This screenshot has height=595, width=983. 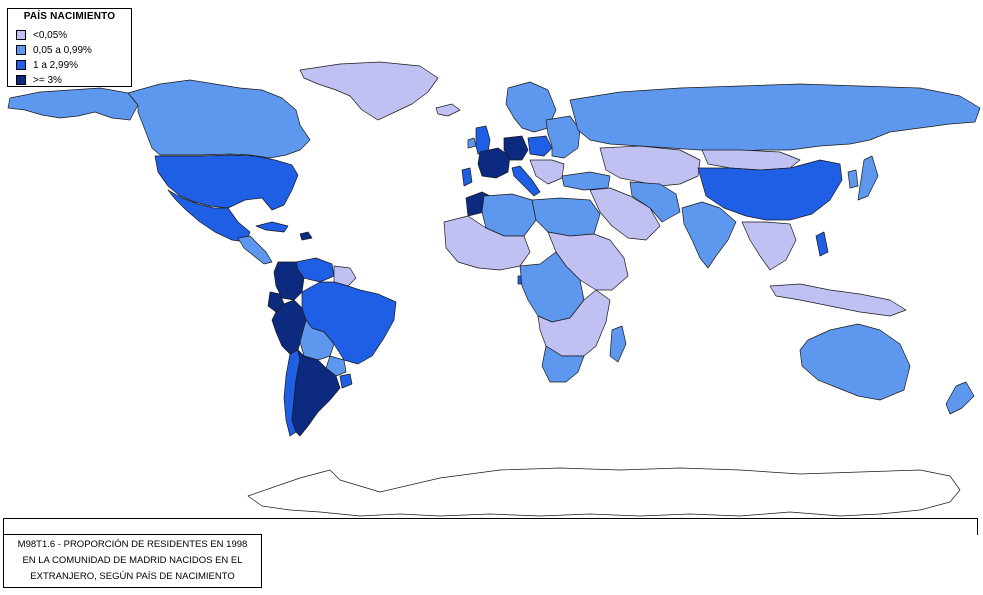 I want to click on legend-item-lt-0-05: <0,05%, so click(x=41, y=35).